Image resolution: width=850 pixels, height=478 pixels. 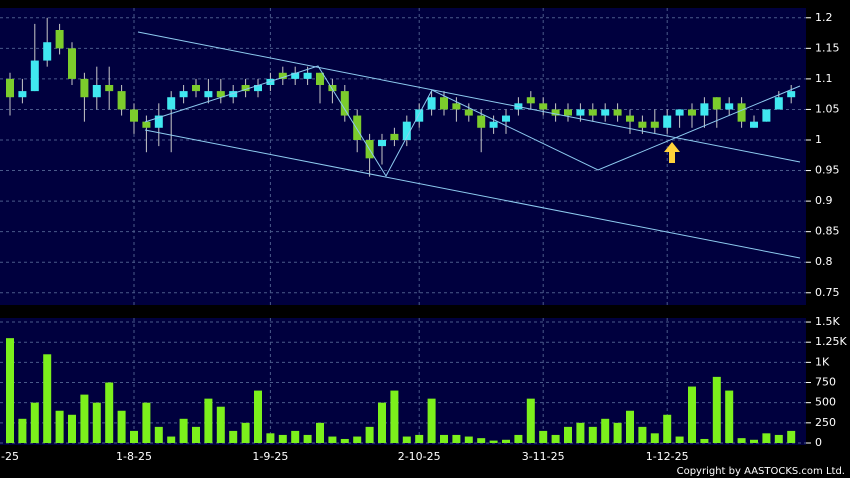 What do you see at coordinates (825, 382) in the screenshot?
I see `y-tick-label: 750` at bounding box center [825, 382].